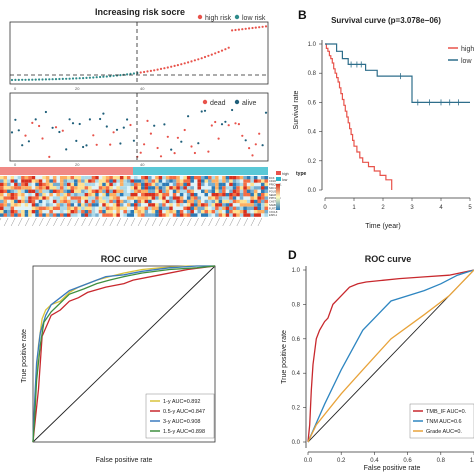 This screenshot has width=474, height=474. Describe the element at coordinates (274, 191) in the screenshot. I see `heatmap-gene-label: POU3F3` at that location.